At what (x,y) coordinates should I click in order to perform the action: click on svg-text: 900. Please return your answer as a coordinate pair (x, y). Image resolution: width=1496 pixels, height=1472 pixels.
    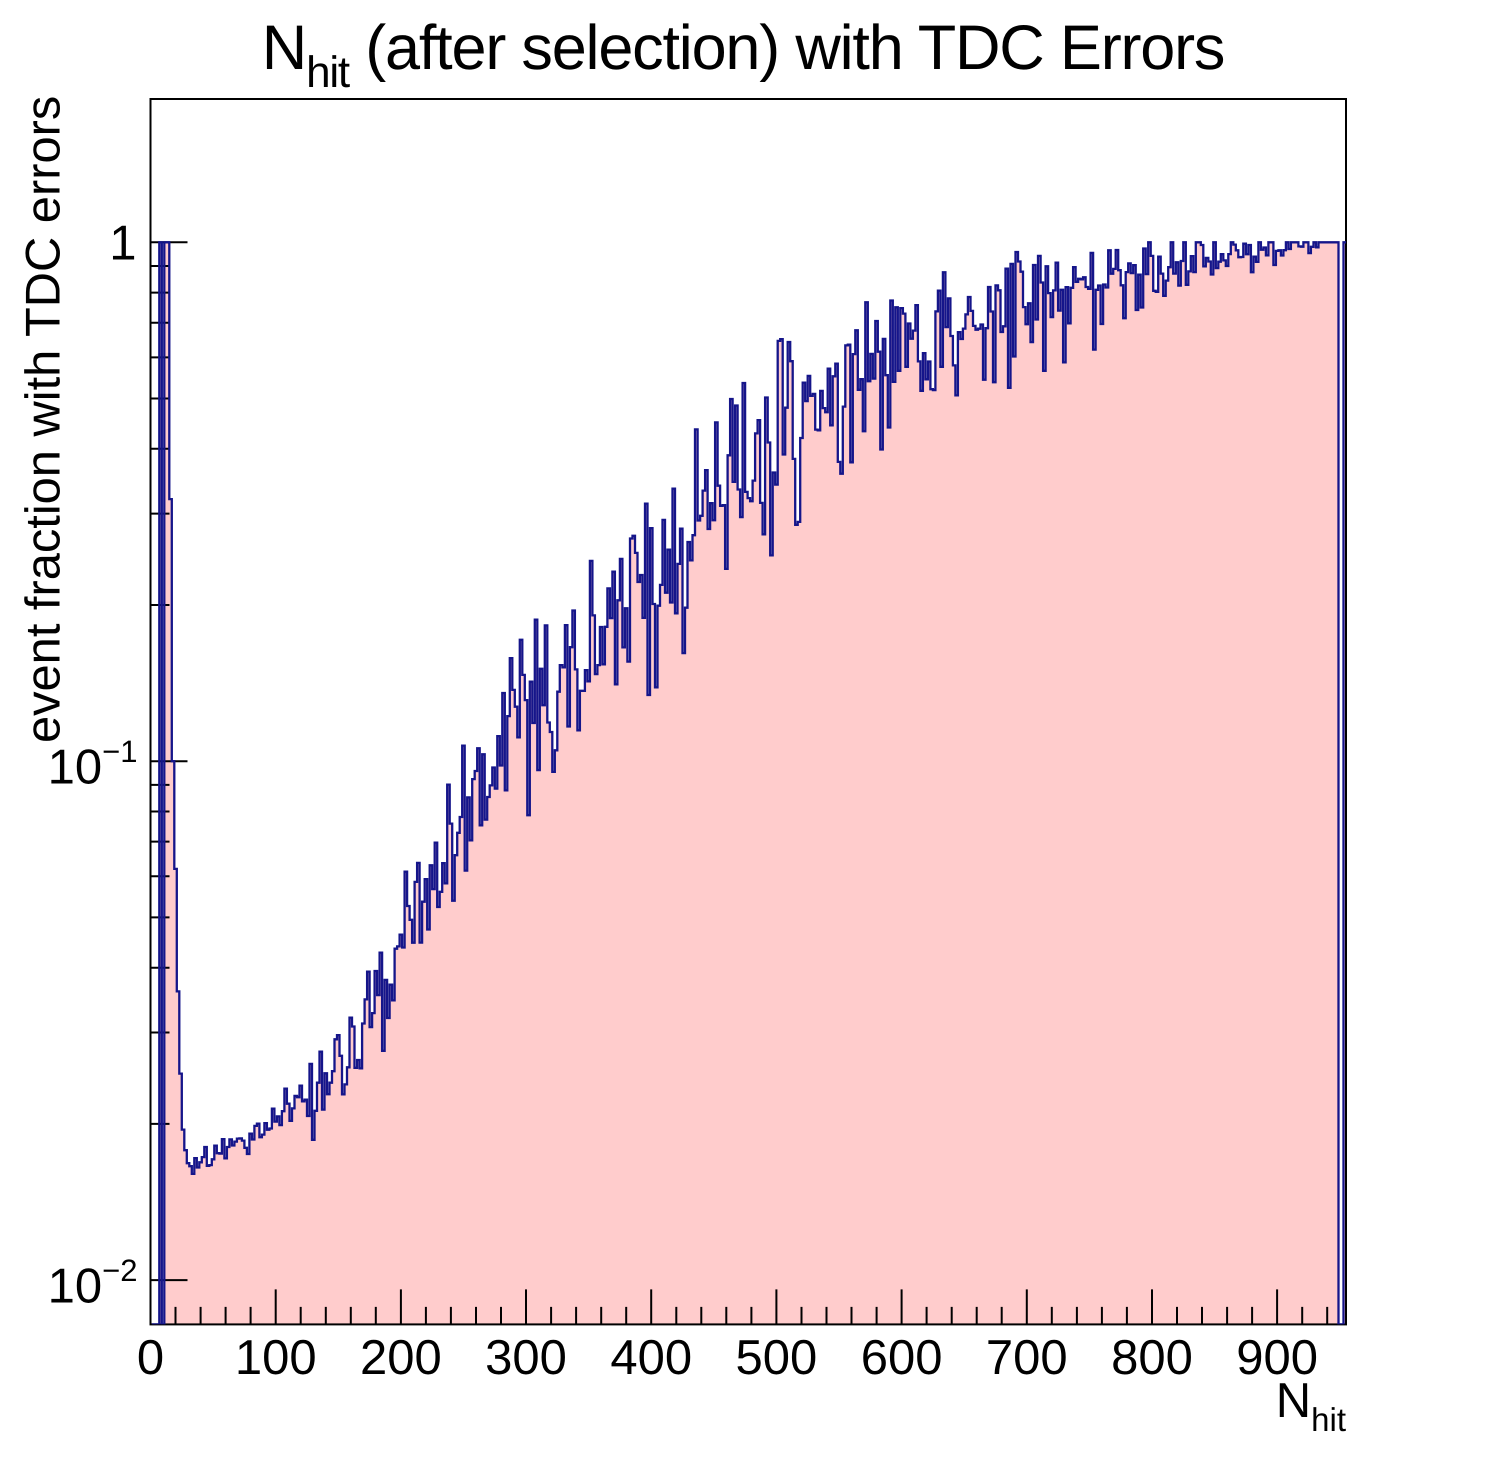
    Looking at the image, I should click on (1277, 1358).